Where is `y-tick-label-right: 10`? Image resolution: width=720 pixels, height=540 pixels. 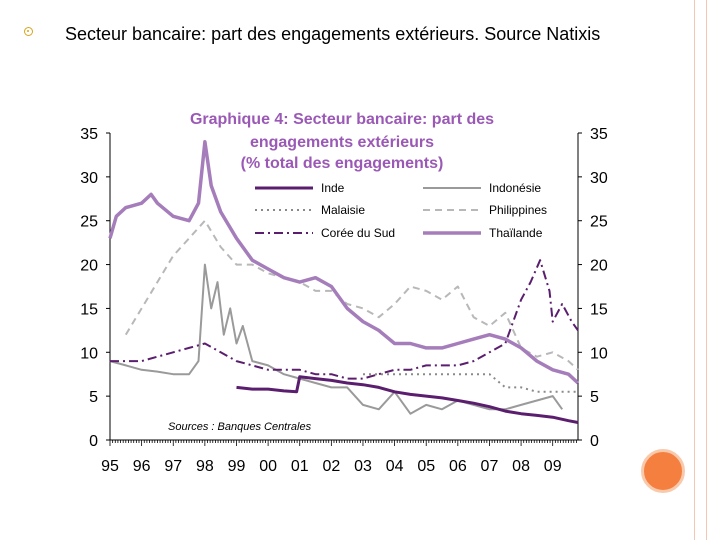
y-tick-label-right: 10 is located at coordinates (599, 353).